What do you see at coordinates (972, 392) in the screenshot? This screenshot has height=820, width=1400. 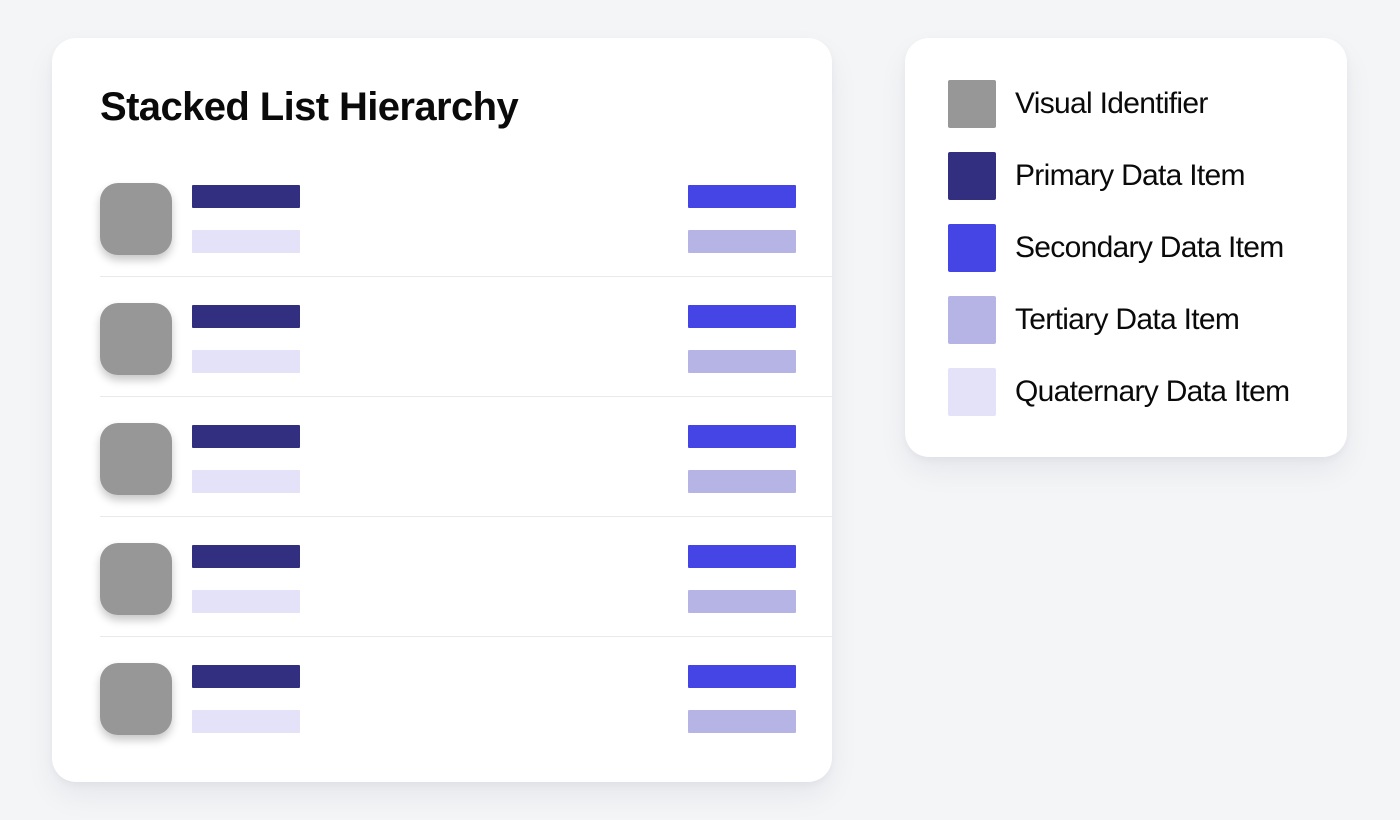 I see `quaternary-swatch` at bounding box center [972, 392].